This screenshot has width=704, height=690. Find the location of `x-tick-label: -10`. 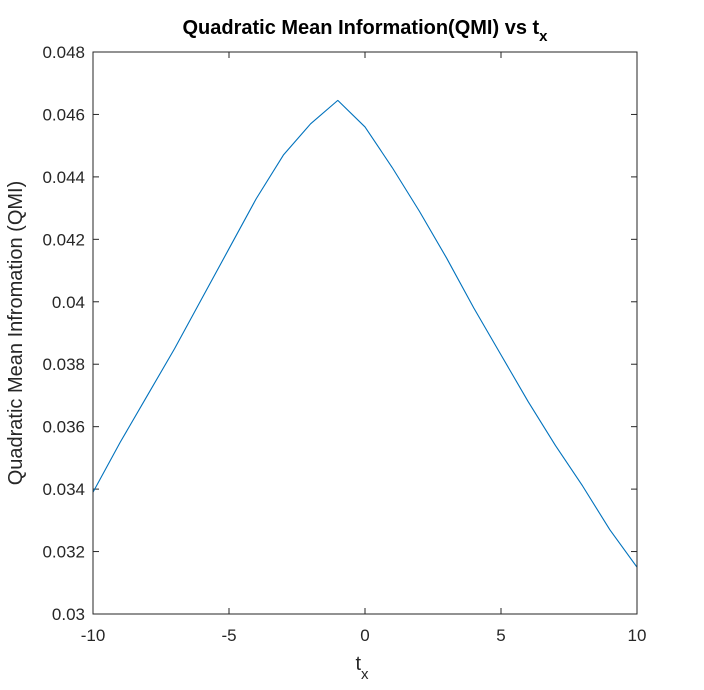

x-tick-label: -10 is located at coordinates (93, 635).